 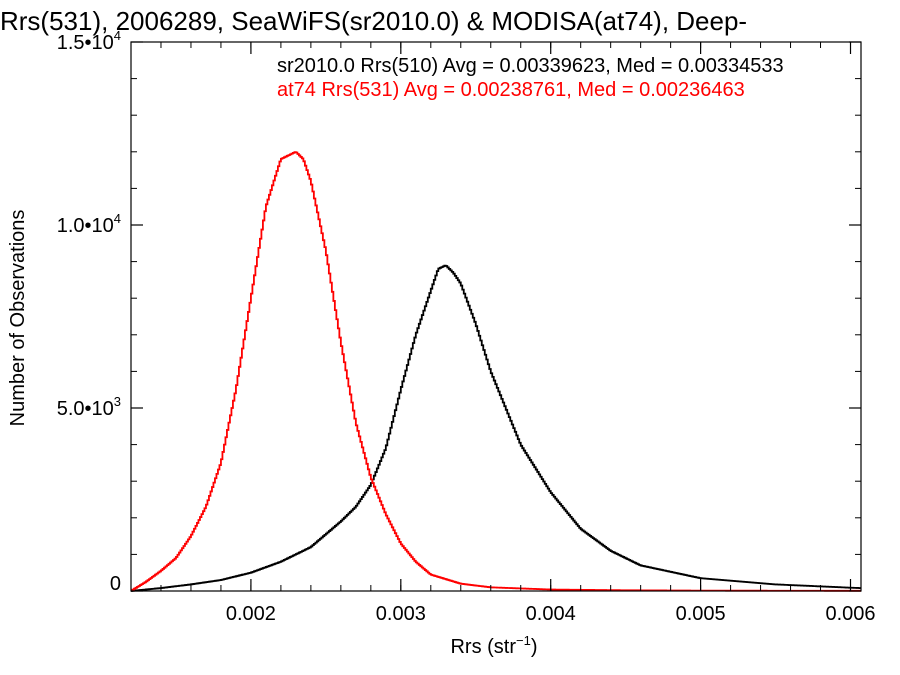 I want to click on x-axis-label: Rrs (str−1), so click(x=493, y=645).